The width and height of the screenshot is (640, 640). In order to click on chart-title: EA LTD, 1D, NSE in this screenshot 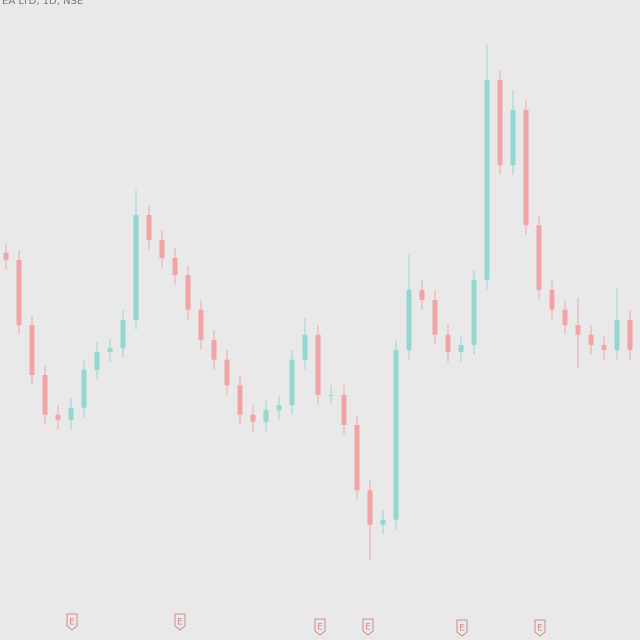, I will do `click(42, 3)`.